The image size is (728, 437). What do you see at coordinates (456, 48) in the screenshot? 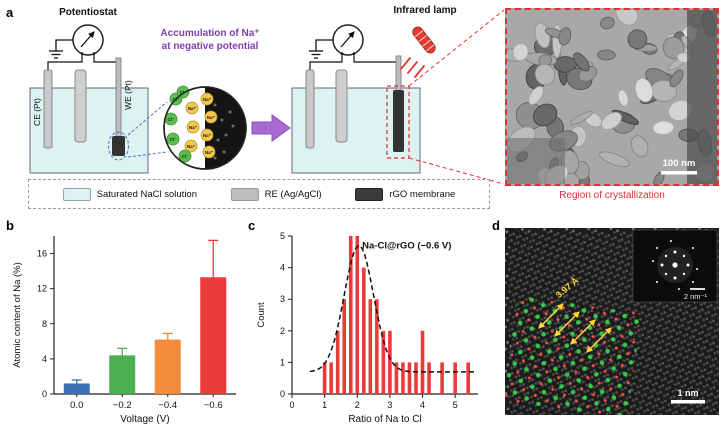
I see `tem-connector-top` at bounding box center [456, 48].